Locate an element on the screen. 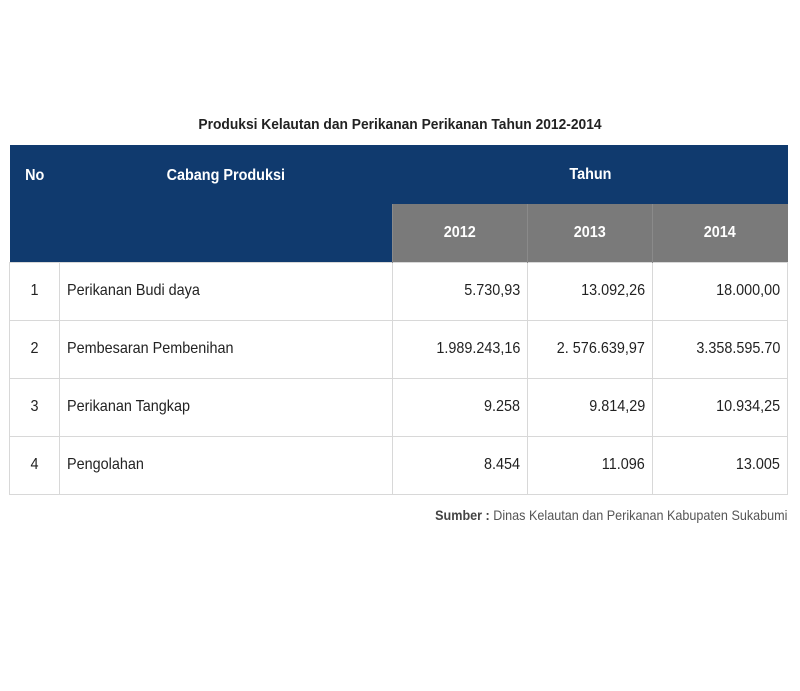  value-2012: 5.730,93 is located at coordinates (460, 291).